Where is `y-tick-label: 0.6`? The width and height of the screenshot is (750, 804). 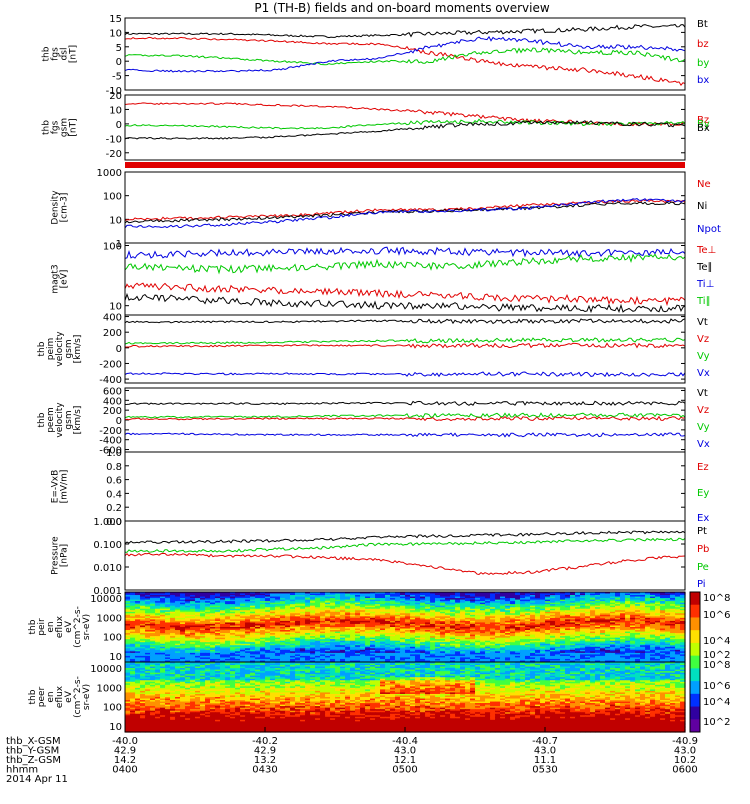 y-tick-label: 0.6 is located at coordinates (114, 481).